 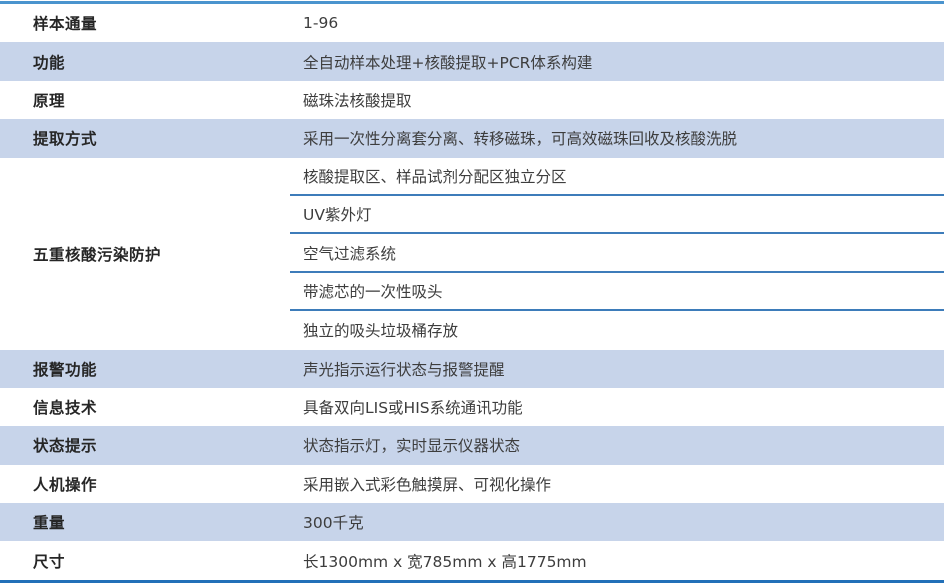 What do you see at coordinates (472, 581) in the screenshot?
I see `table-bottom-border` at bounding box center [472, 581].